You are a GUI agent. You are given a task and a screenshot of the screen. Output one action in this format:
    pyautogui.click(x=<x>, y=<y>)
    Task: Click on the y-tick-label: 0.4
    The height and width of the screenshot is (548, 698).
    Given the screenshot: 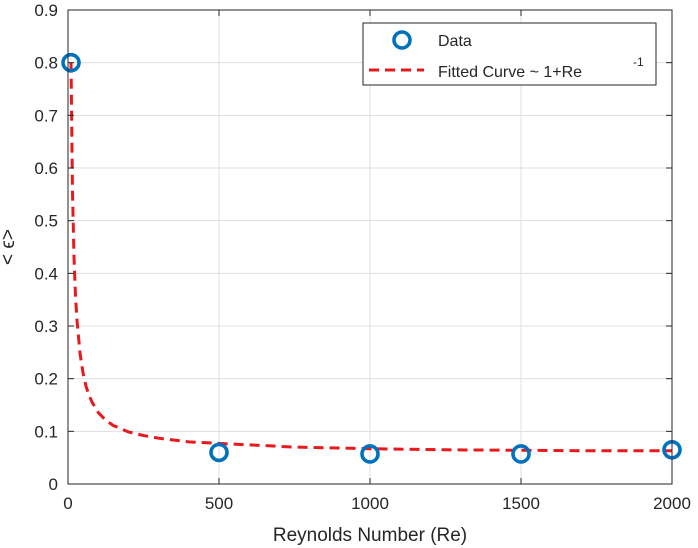 What is the action you would take?
    pyautogui.click(x=46, y=273)
    